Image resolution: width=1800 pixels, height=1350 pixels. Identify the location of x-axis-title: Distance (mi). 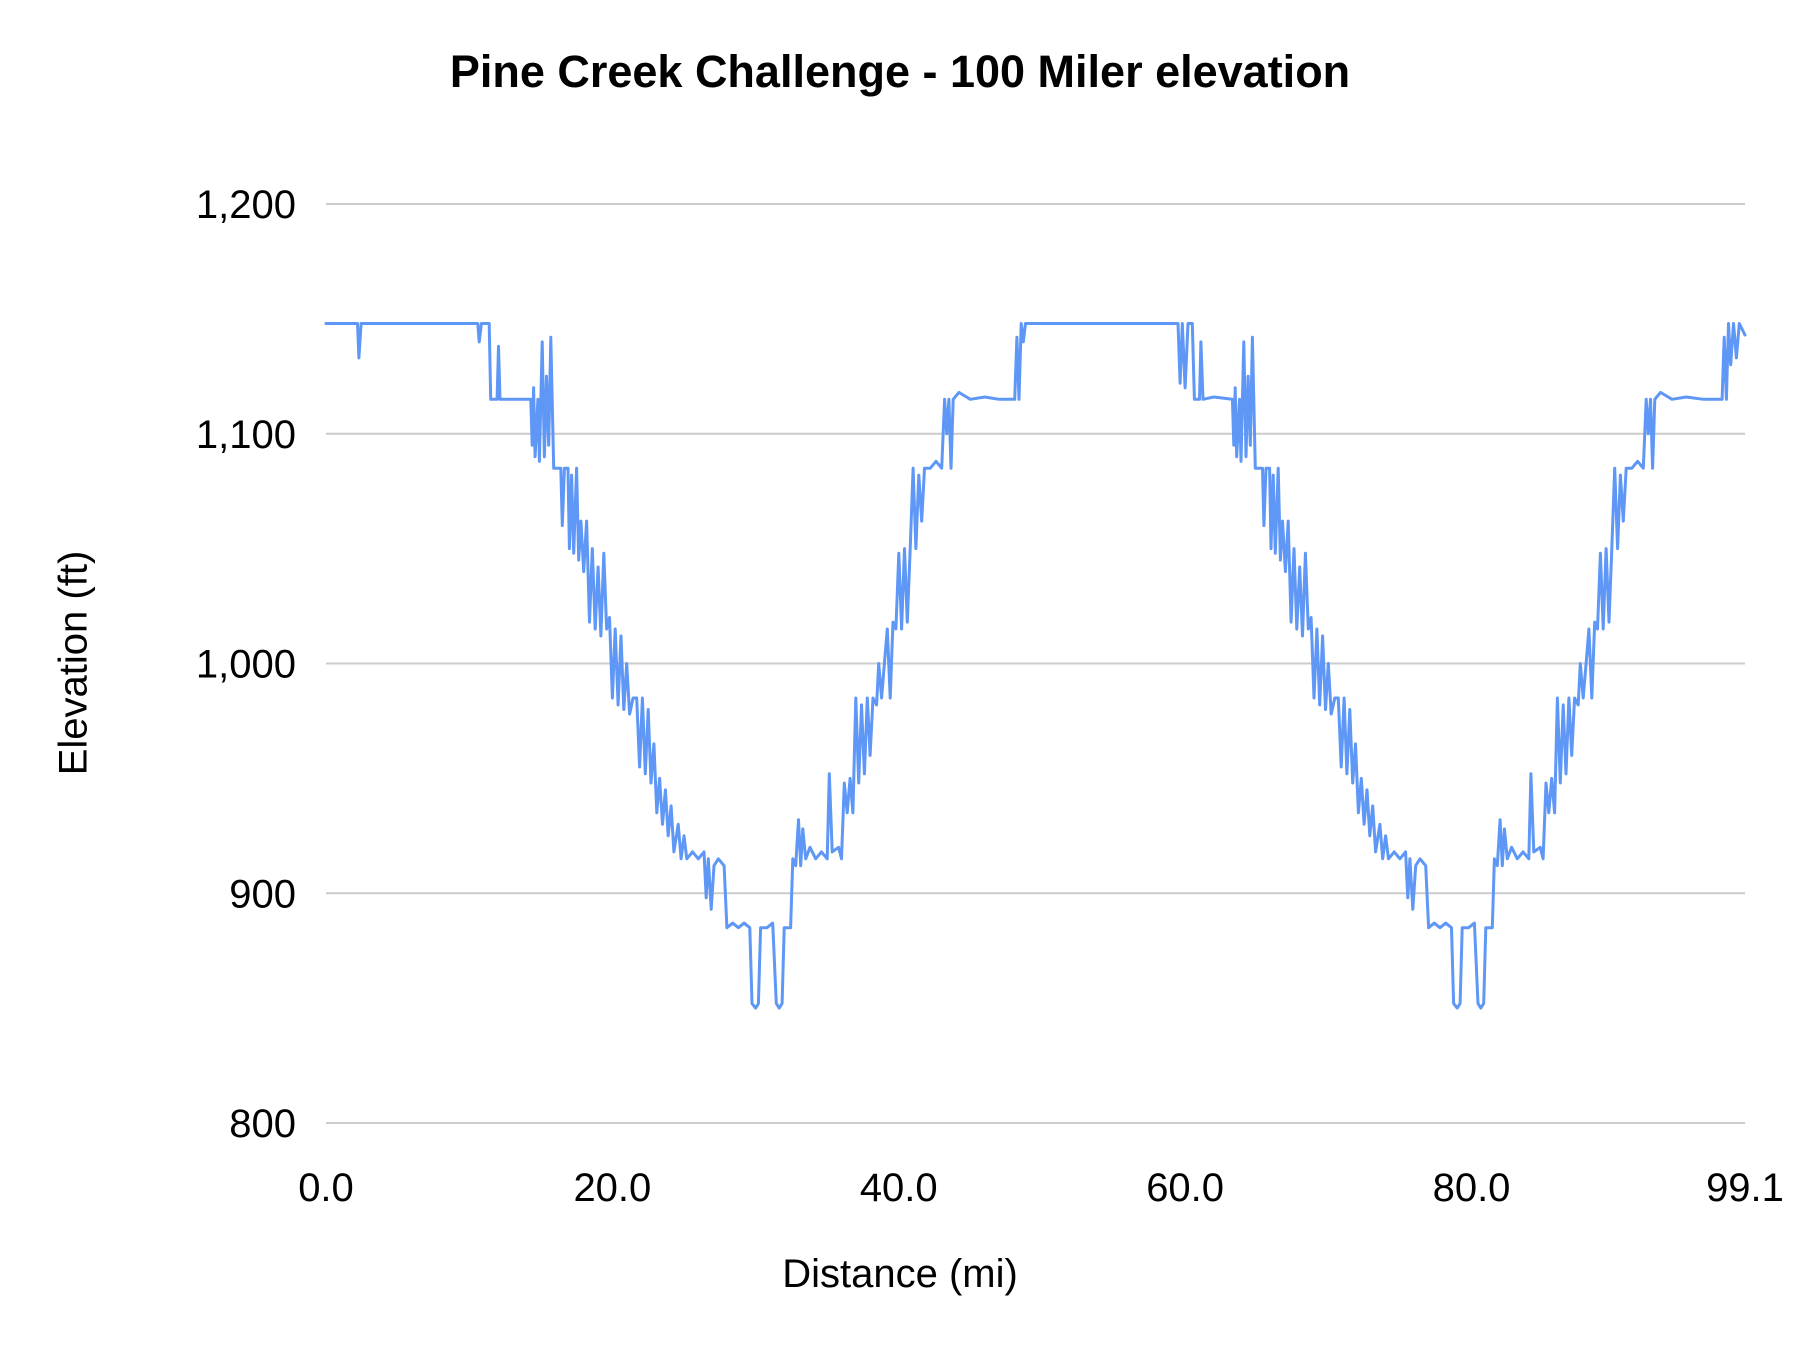
(900, 1274).